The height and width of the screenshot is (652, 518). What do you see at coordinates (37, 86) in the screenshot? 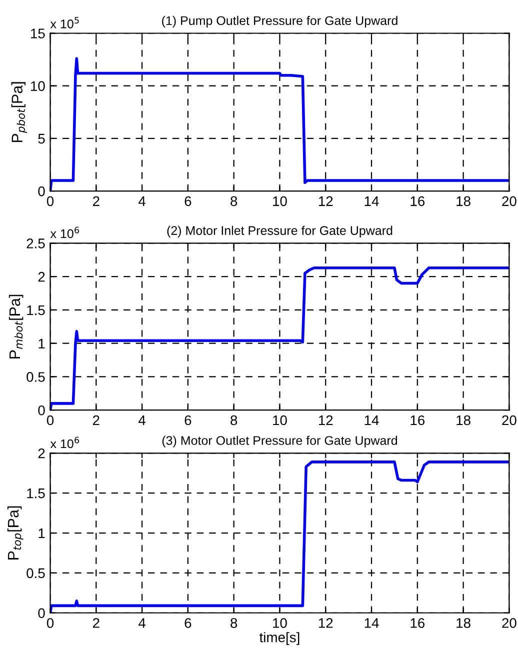
I see `y-tick-label: 10` at bounding box center [37, 86].